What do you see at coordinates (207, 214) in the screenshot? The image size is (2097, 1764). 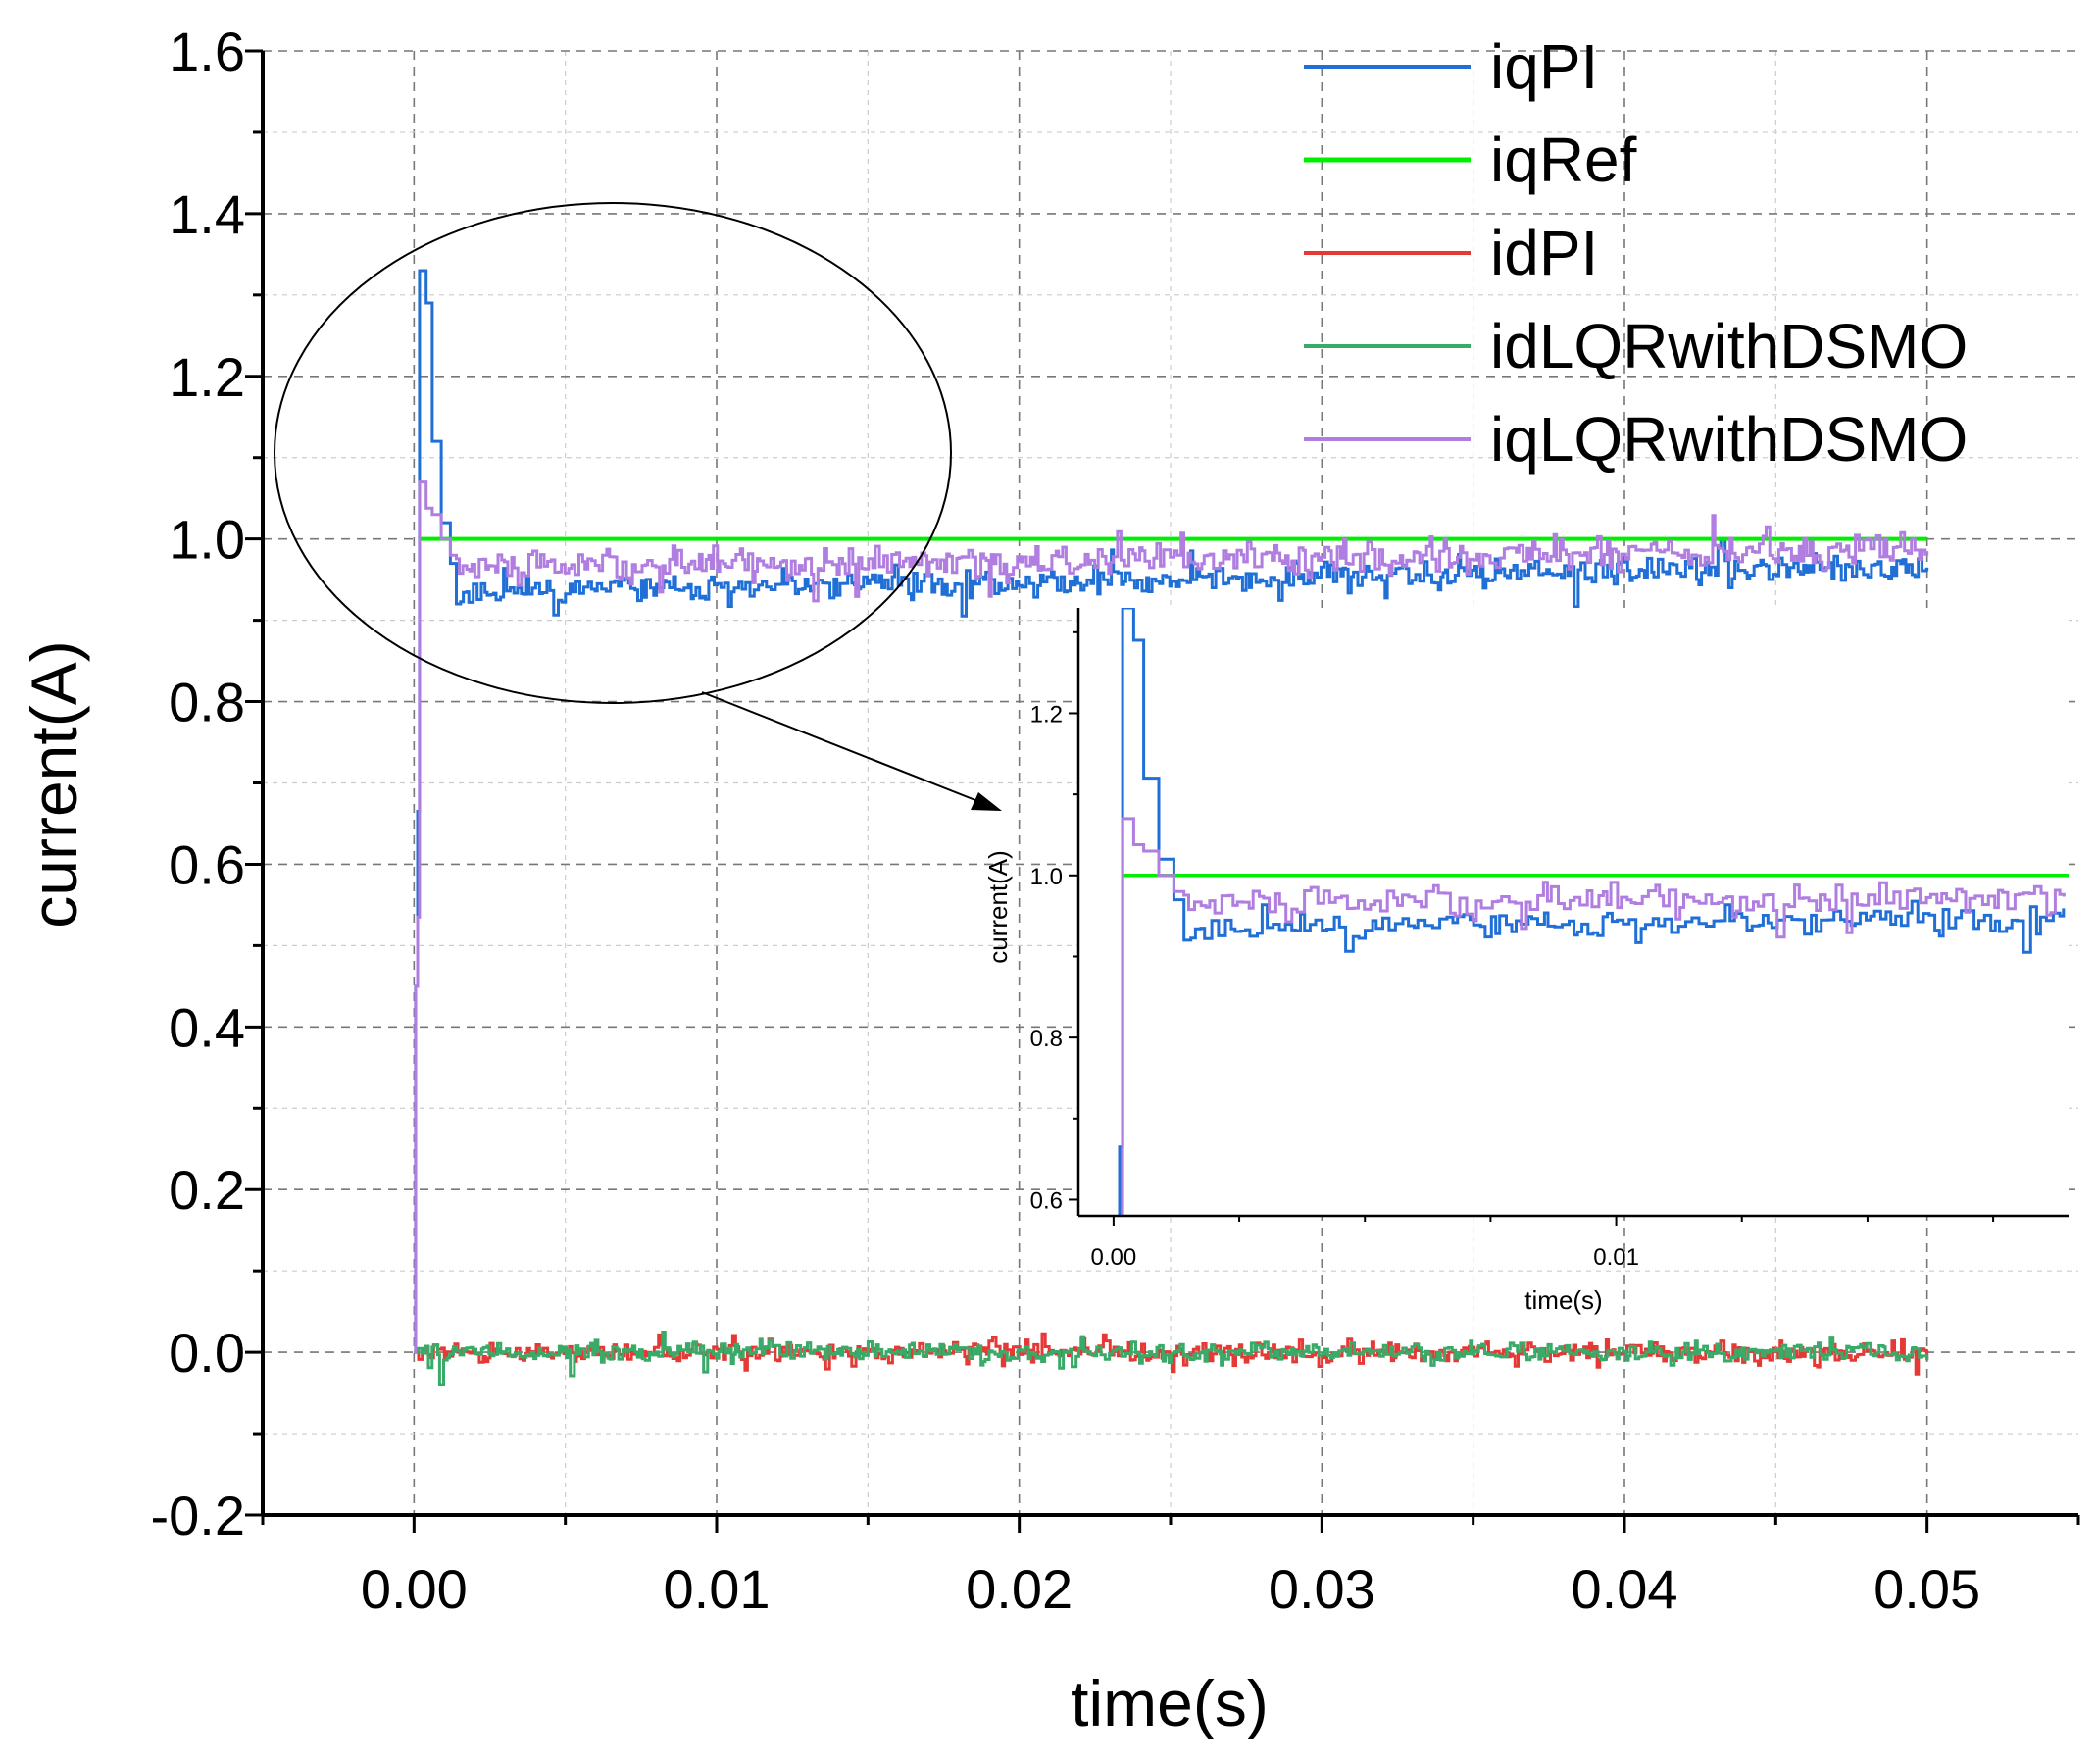 I see `main-y-tick-label-8: 1.4` at bounding box center [207, 214].